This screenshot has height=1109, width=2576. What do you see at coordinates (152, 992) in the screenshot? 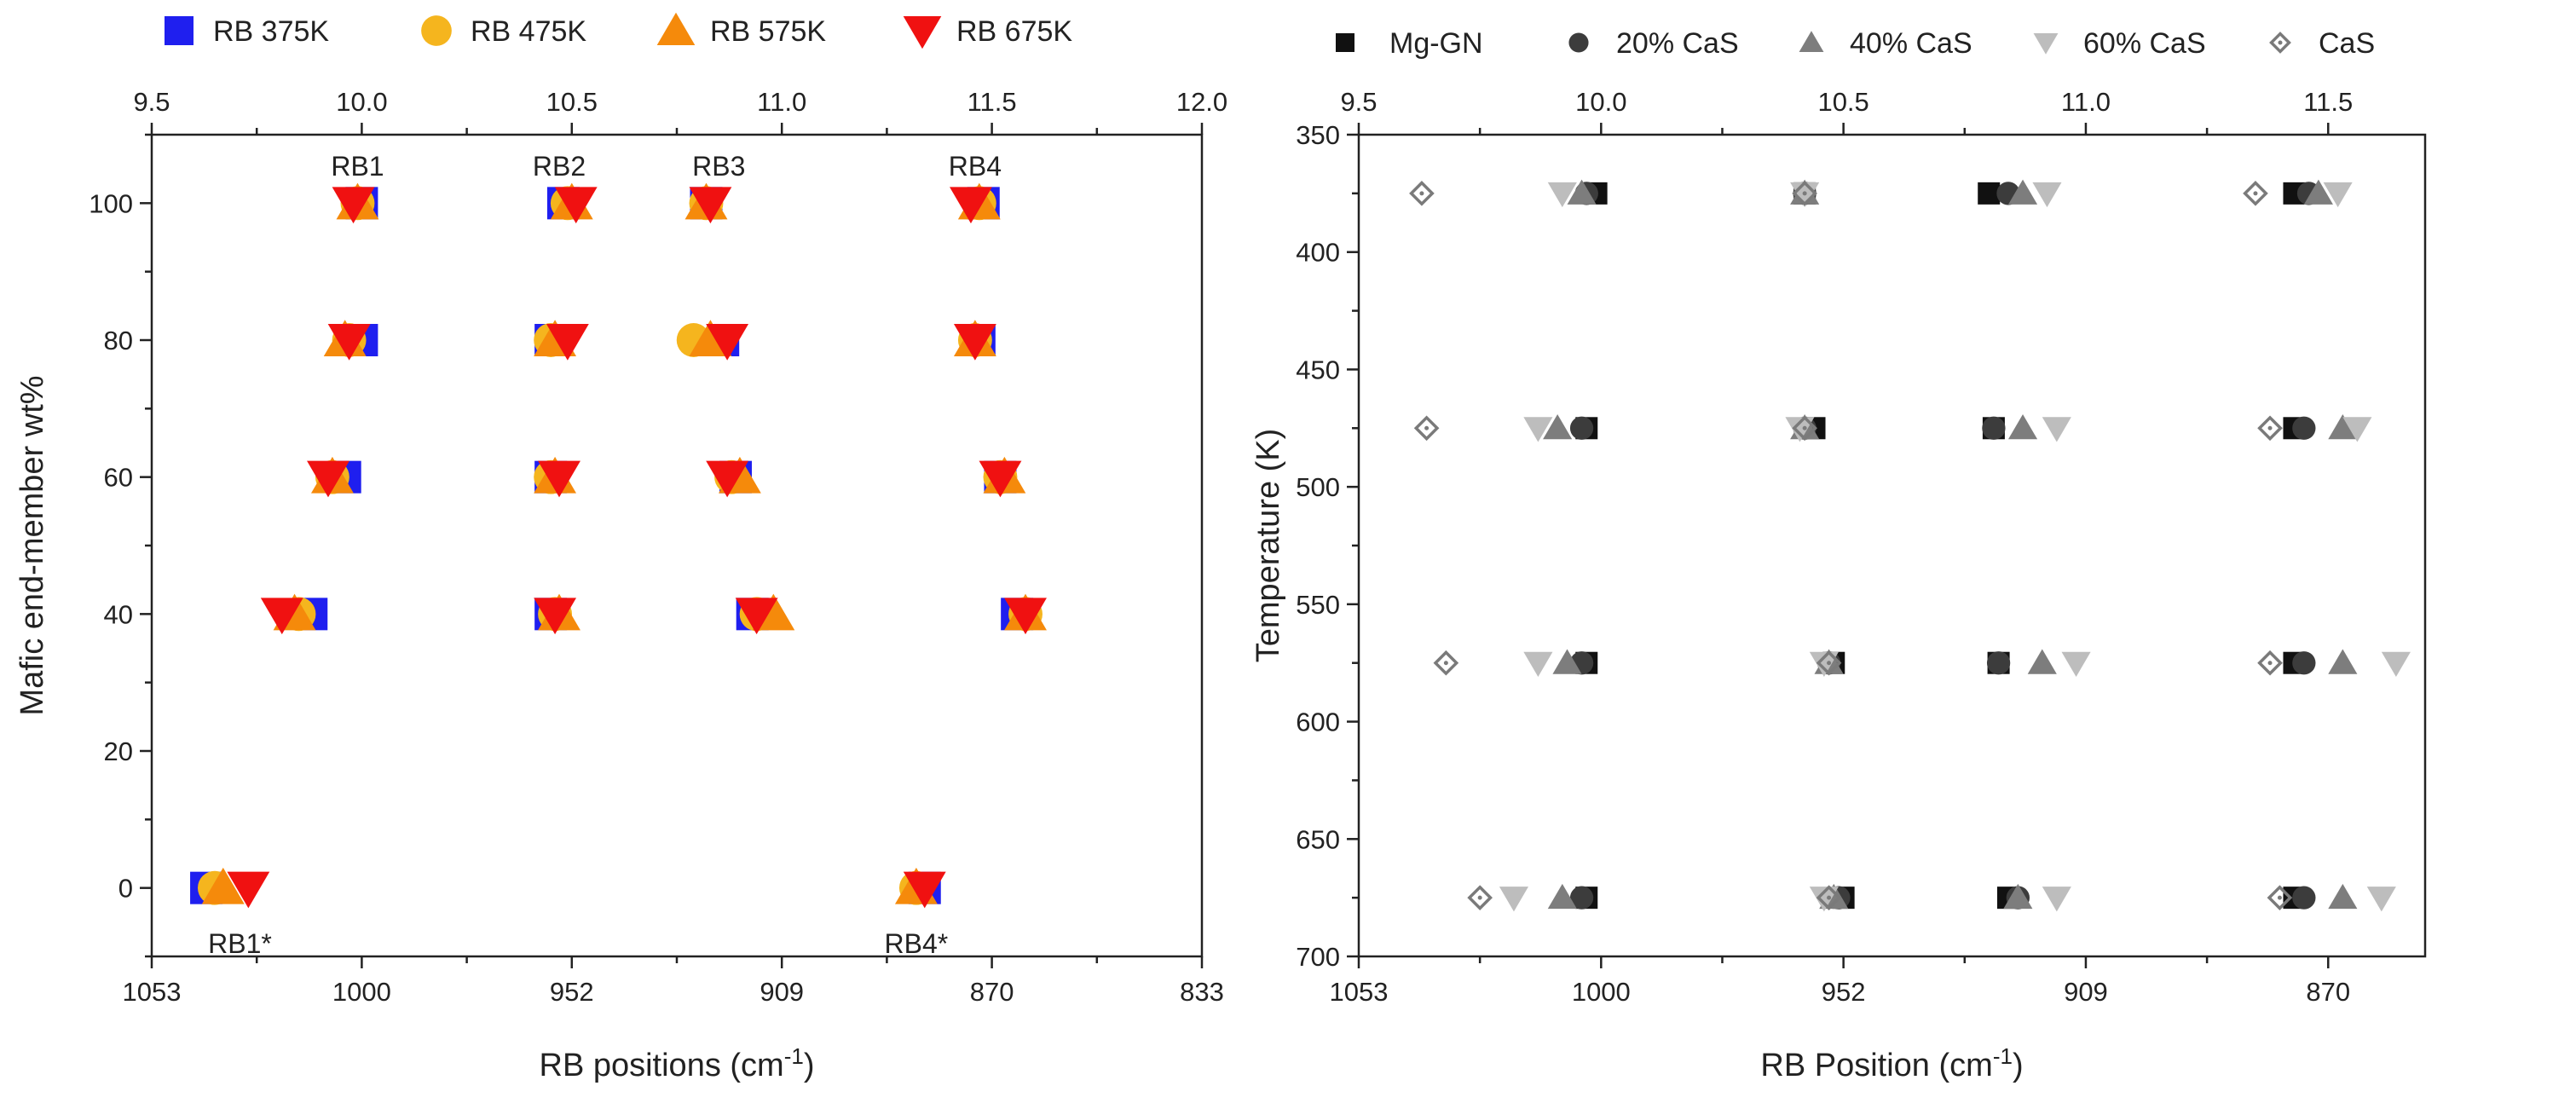
I see `x-tick-label-bottom: 1053` at bounding box center [152, 992].